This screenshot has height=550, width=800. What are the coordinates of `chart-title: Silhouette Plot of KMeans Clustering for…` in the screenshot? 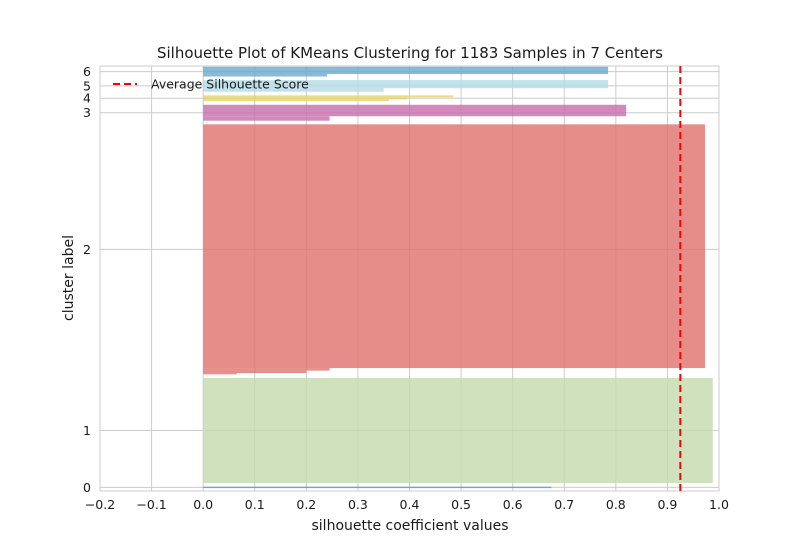 It's located at (410, 53).